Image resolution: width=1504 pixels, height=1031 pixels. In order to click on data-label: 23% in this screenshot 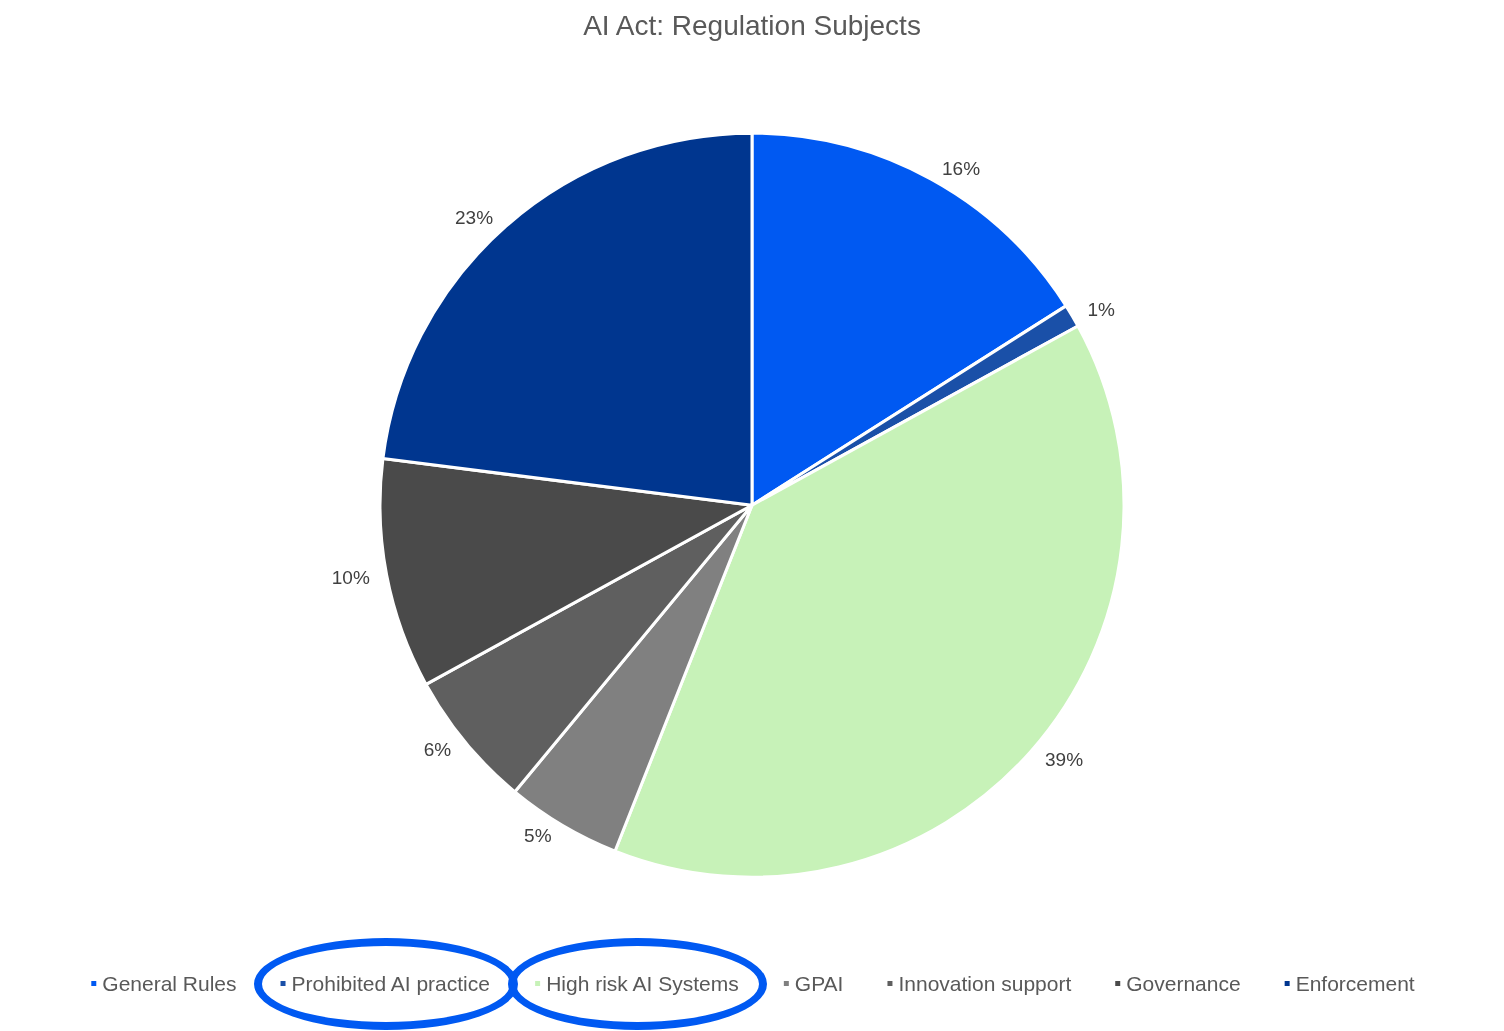, I will do `click(474, 217)`.